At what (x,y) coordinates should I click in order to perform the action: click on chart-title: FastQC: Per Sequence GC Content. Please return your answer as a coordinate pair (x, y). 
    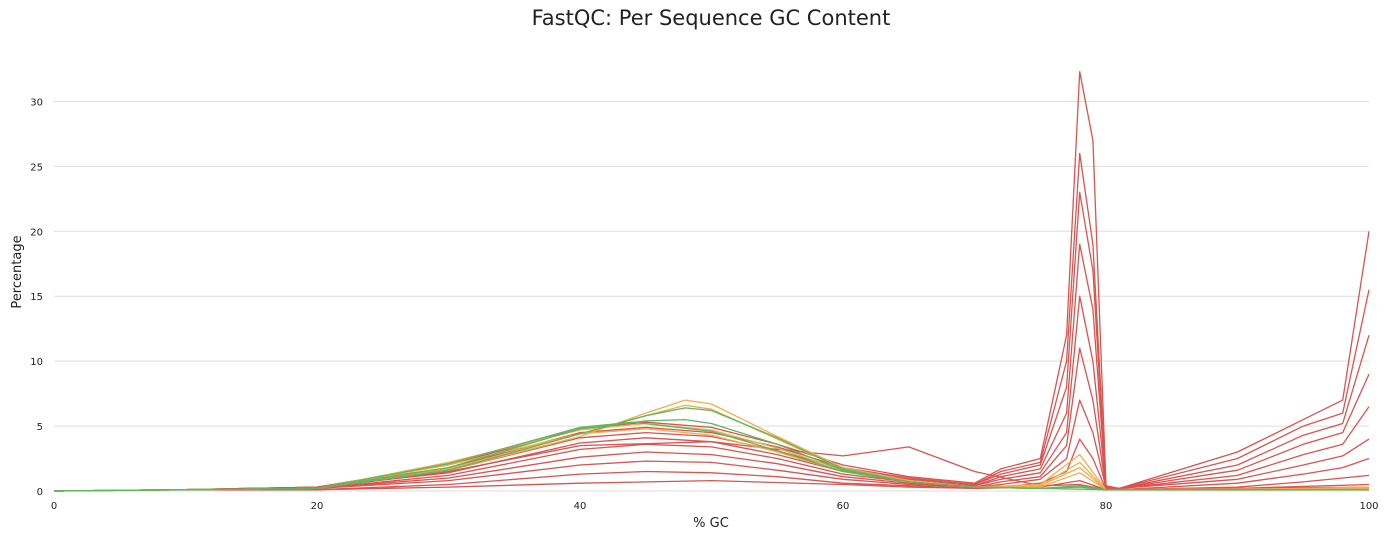
    Looking at the image, I should click on (711, 18).